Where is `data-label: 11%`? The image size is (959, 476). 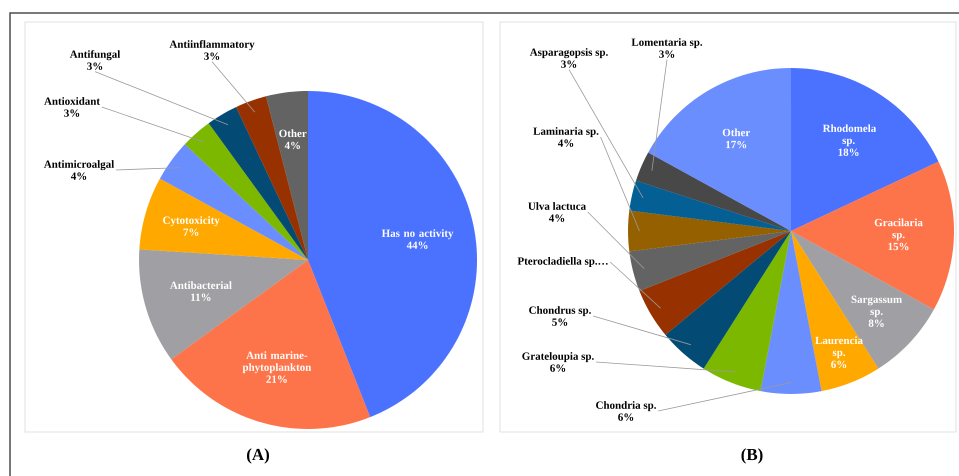
data-label: 11% is located at coordinates (201, 297).